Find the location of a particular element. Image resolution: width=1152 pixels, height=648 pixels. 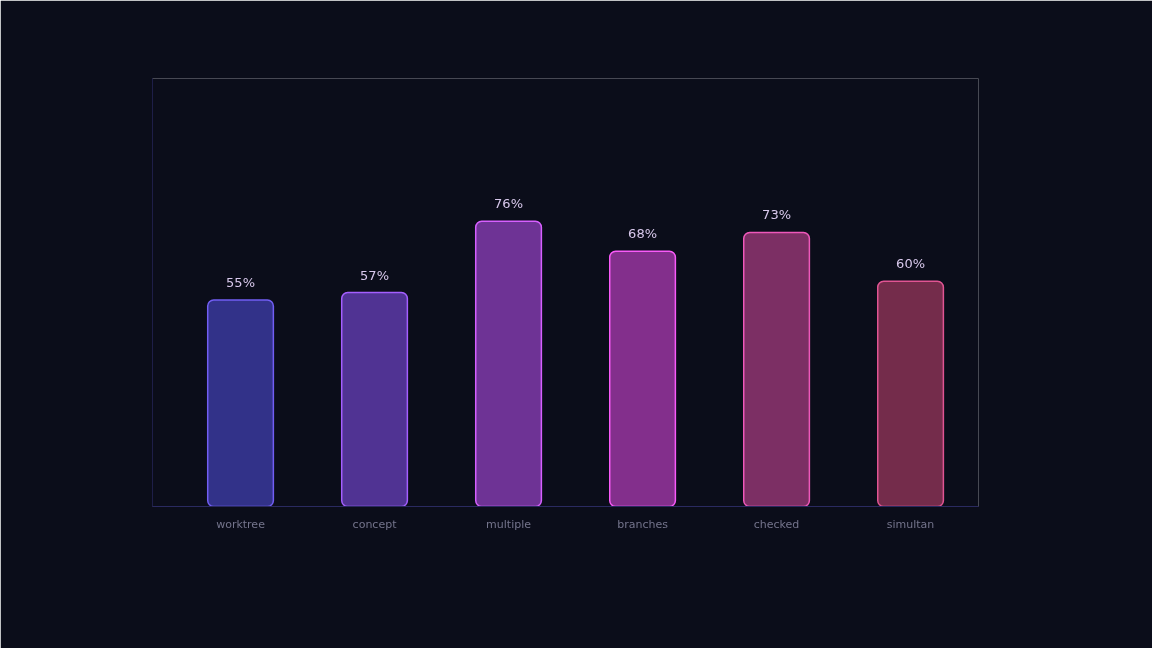

x-tick-label: worktree is located at coordinates (241, 524).